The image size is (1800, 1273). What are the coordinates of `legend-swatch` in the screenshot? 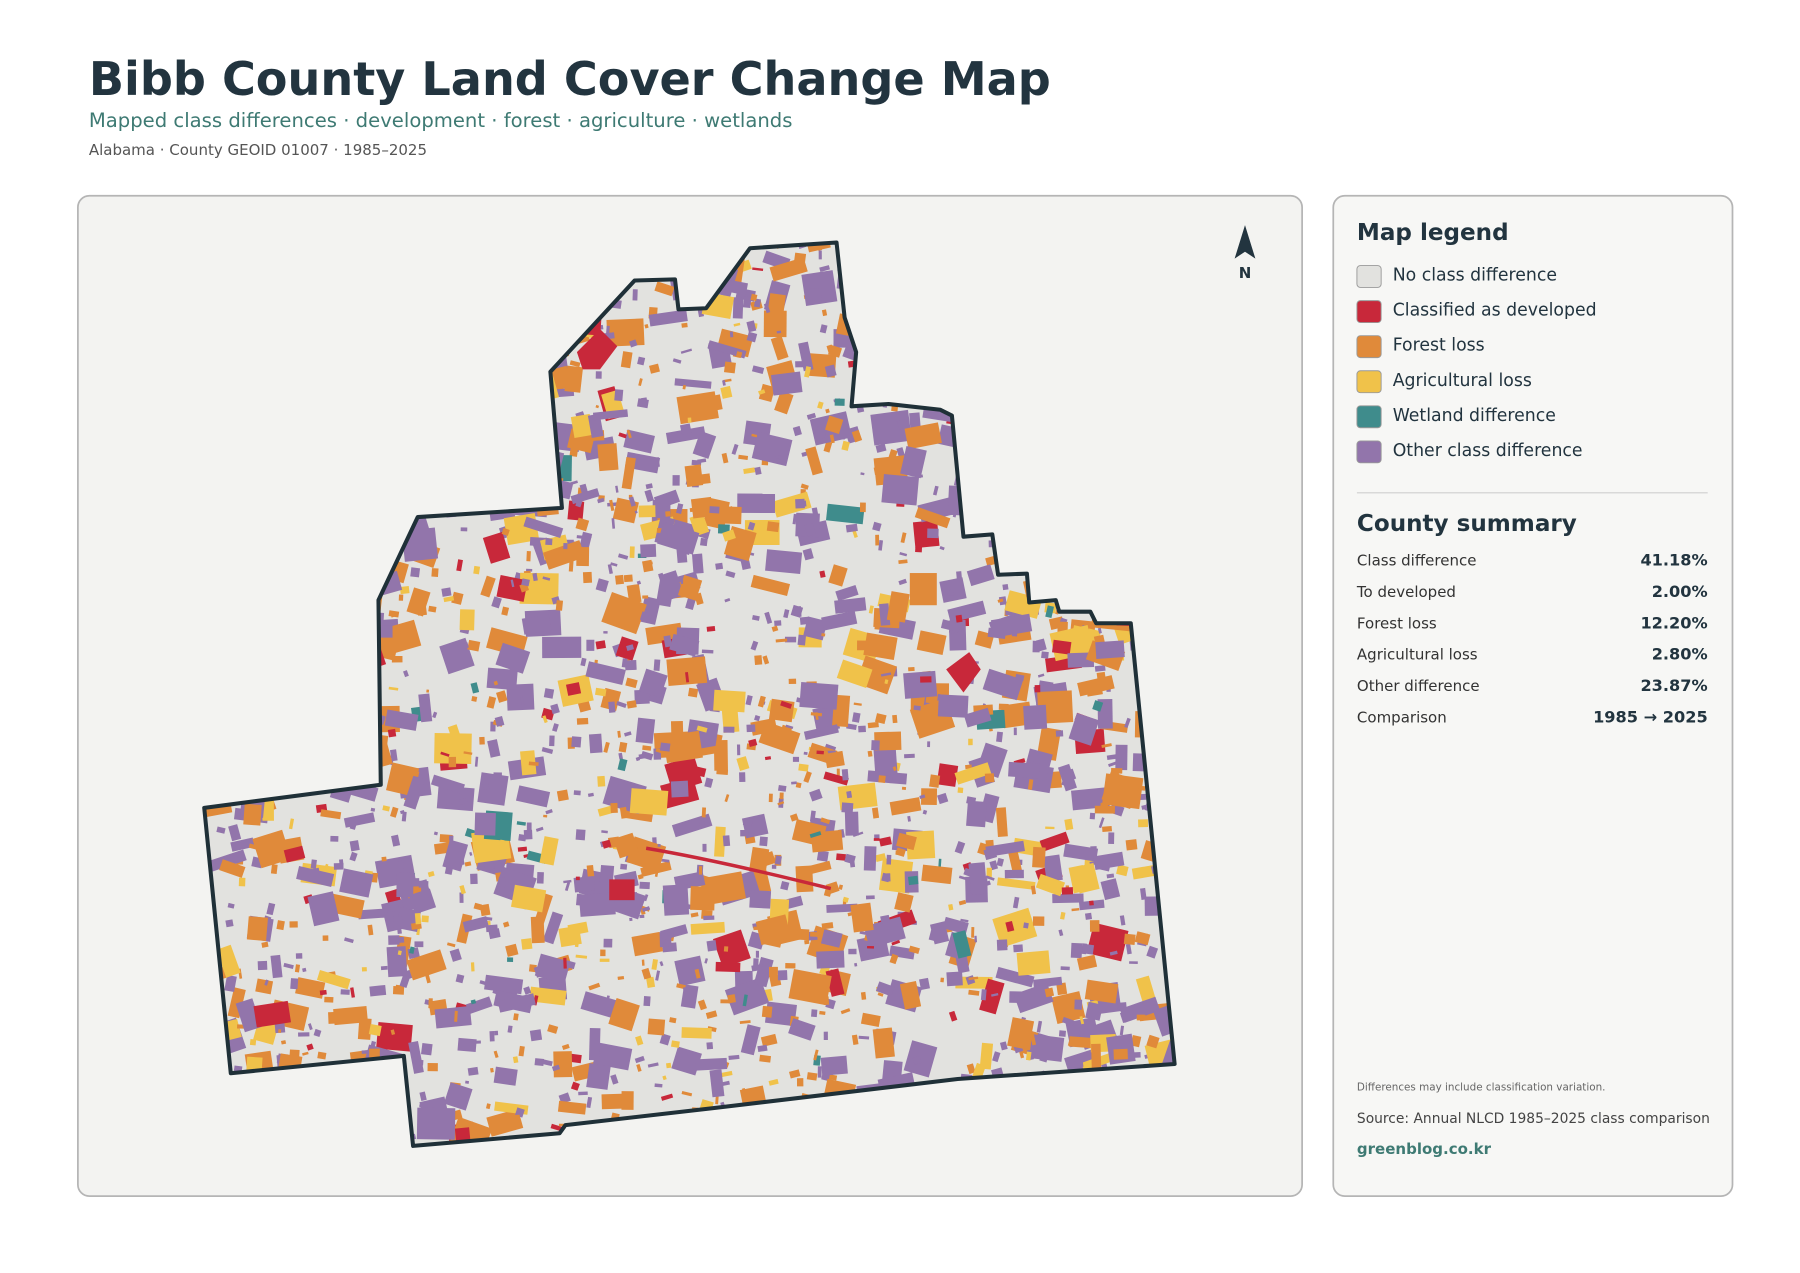 It's located at (1369, 347).